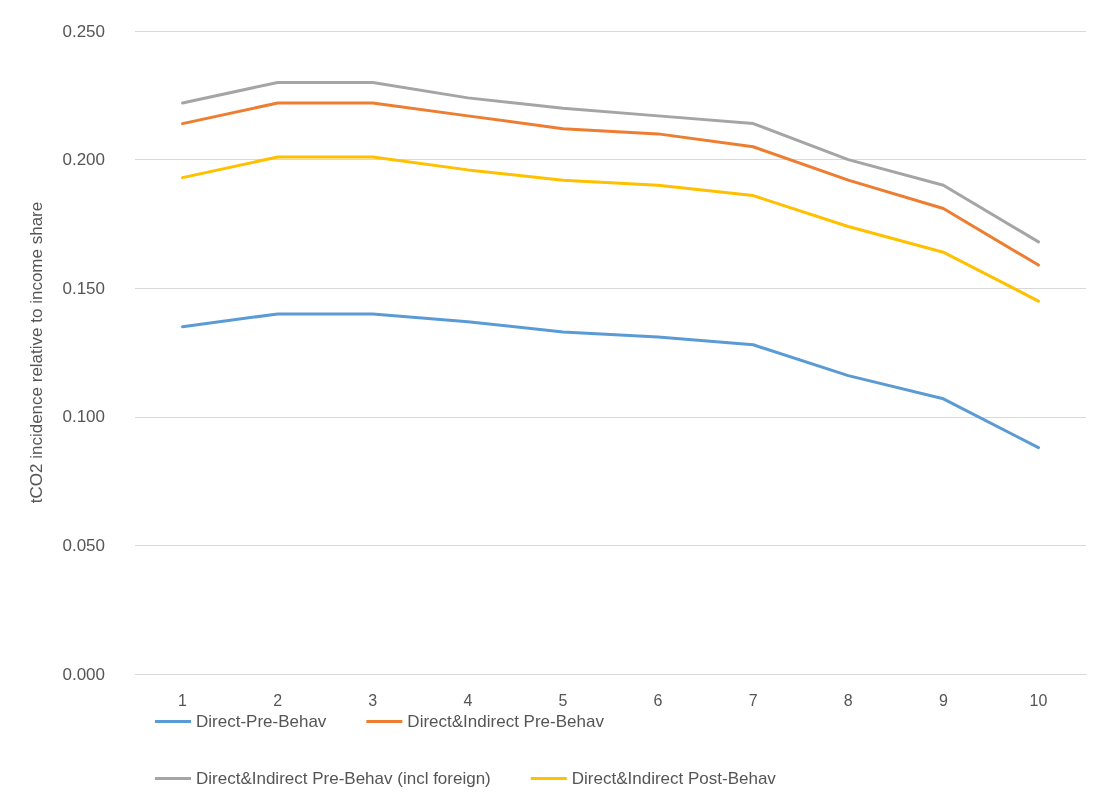 This screenshot has height=802, width=1106. I want to click on y-tick-label: 0.000, so click(83, 674).